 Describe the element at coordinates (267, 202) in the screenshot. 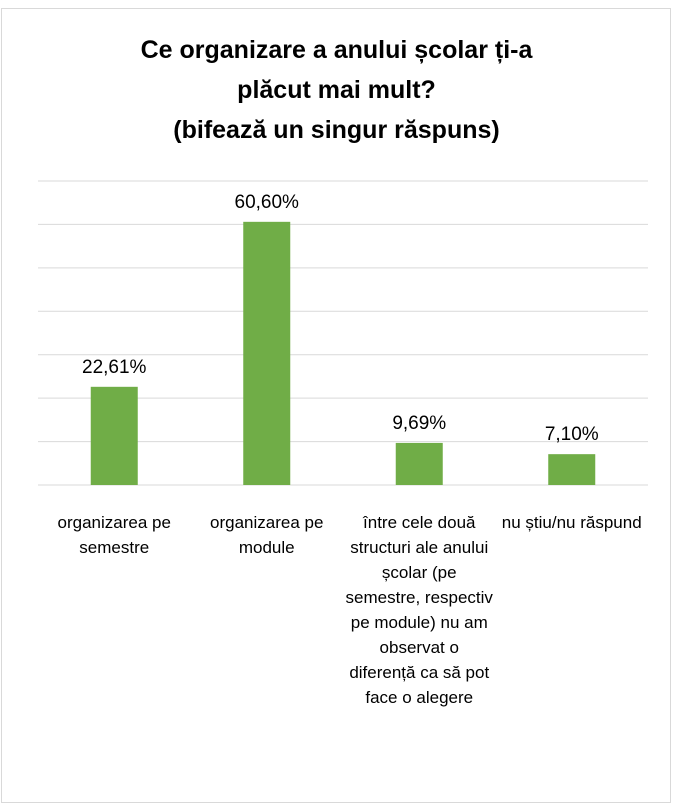

I see `value-label: 60,60%` at that location.